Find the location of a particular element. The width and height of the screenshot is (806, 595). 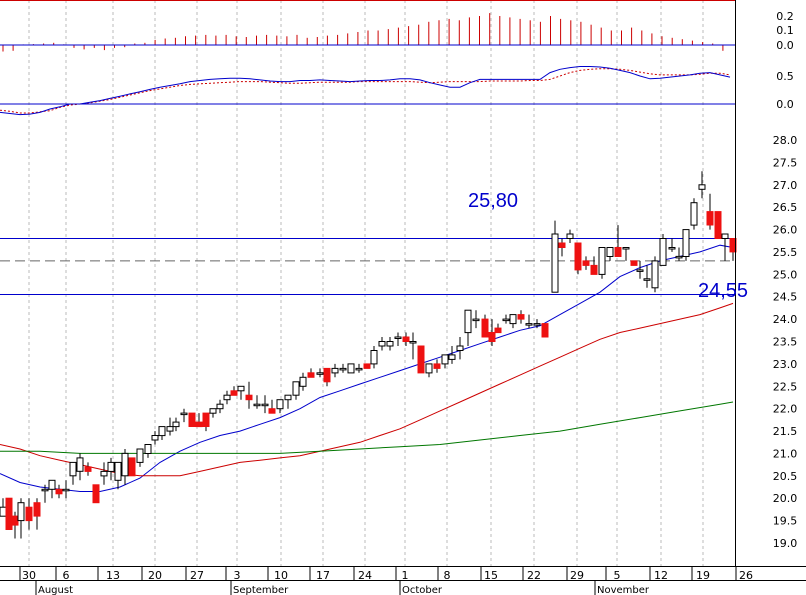

oscillator-panel is located at coordinates (367, 91).